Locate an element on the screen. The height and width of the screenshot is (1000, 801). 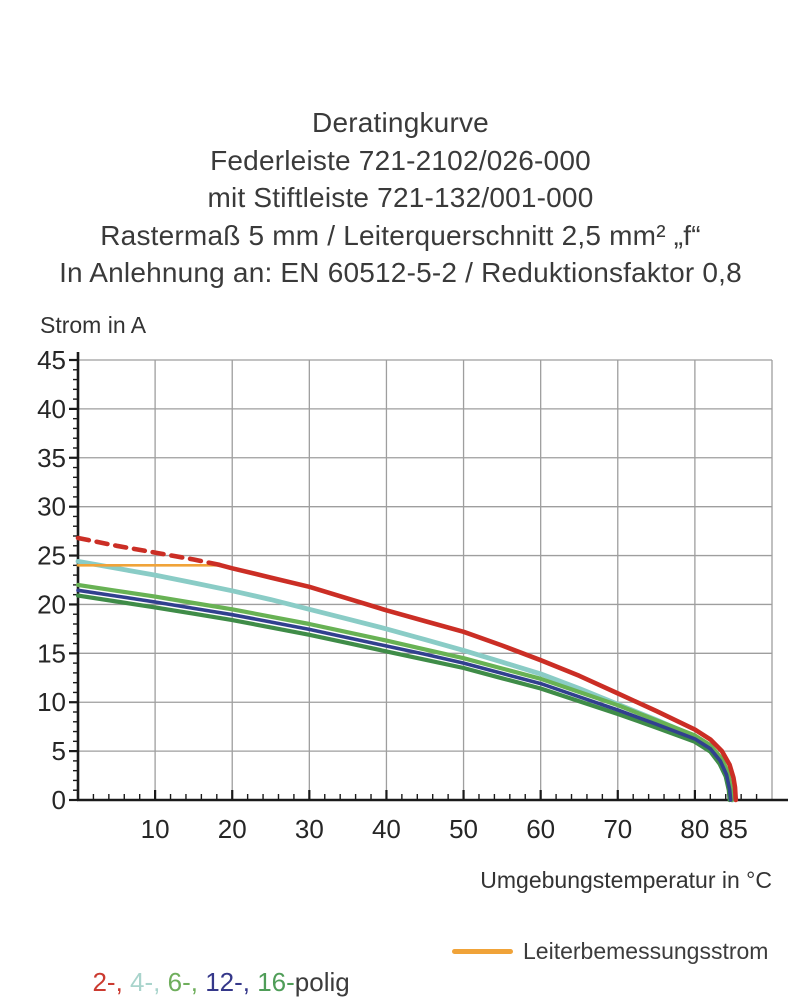
y-tick-label: 20 is located at coordinates (51, 604).